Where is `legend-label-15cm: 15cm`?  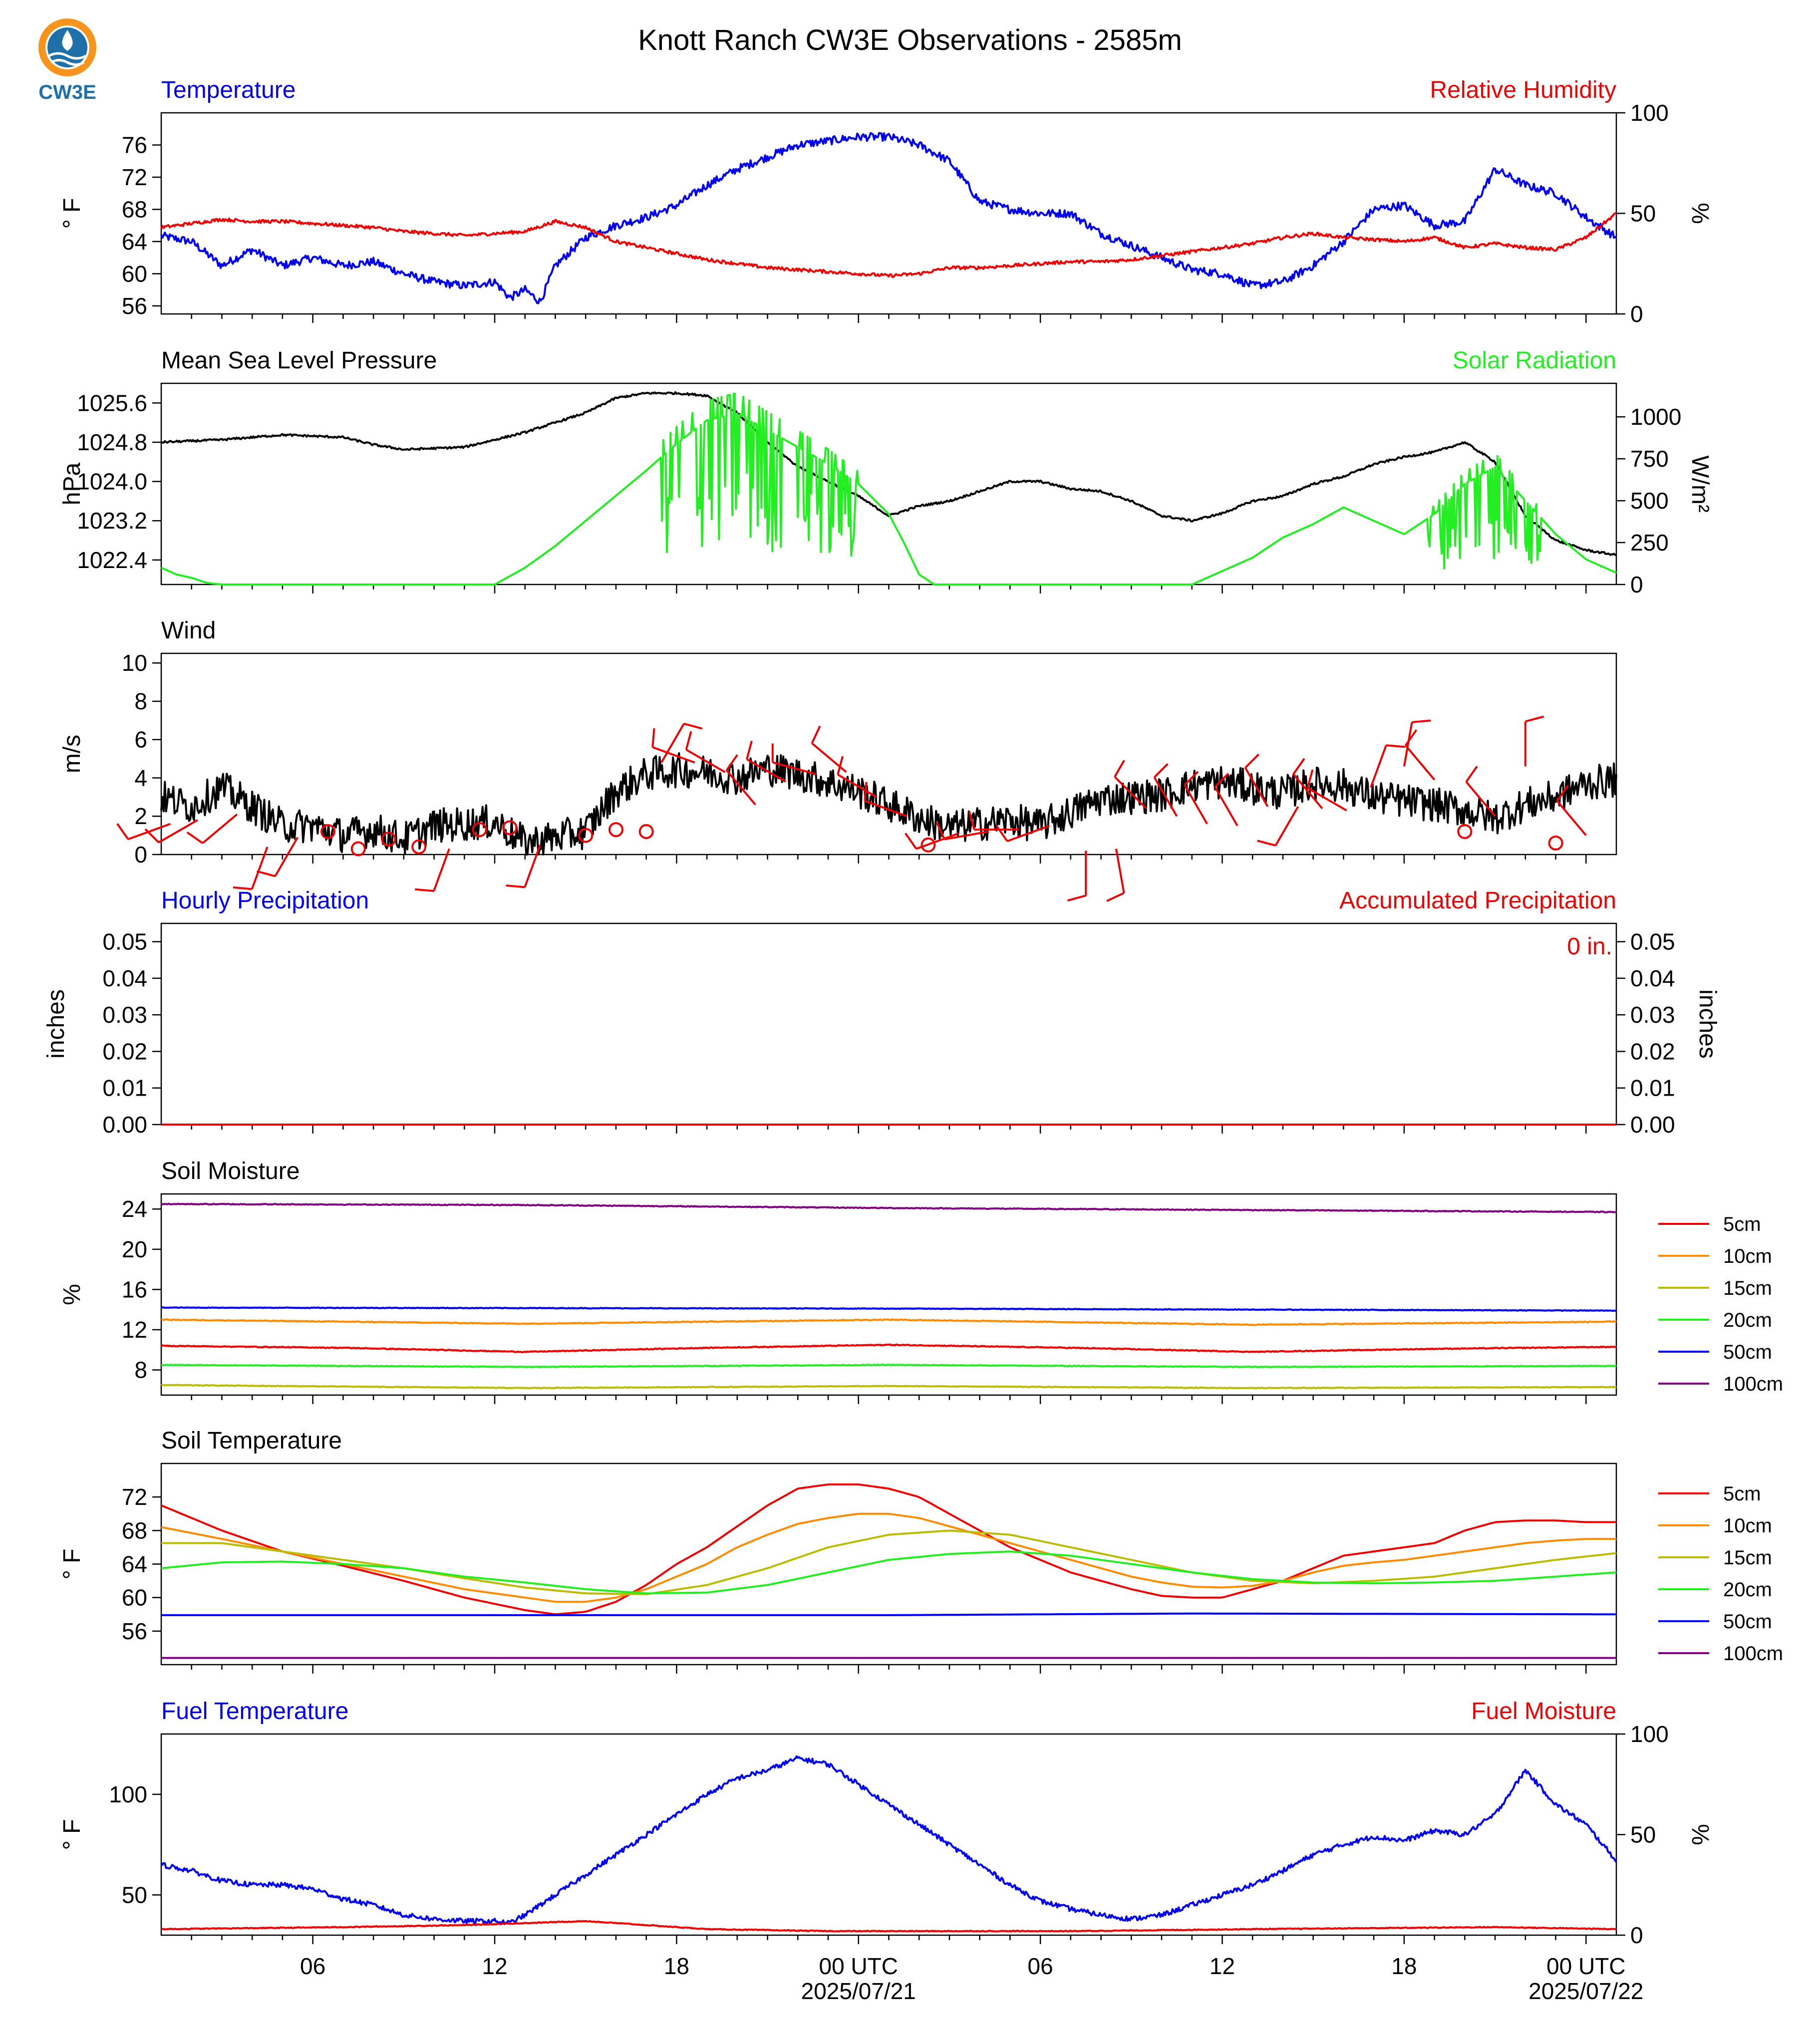 legend-label-15cm: 15cm is located at coordinates (1747, 1558).